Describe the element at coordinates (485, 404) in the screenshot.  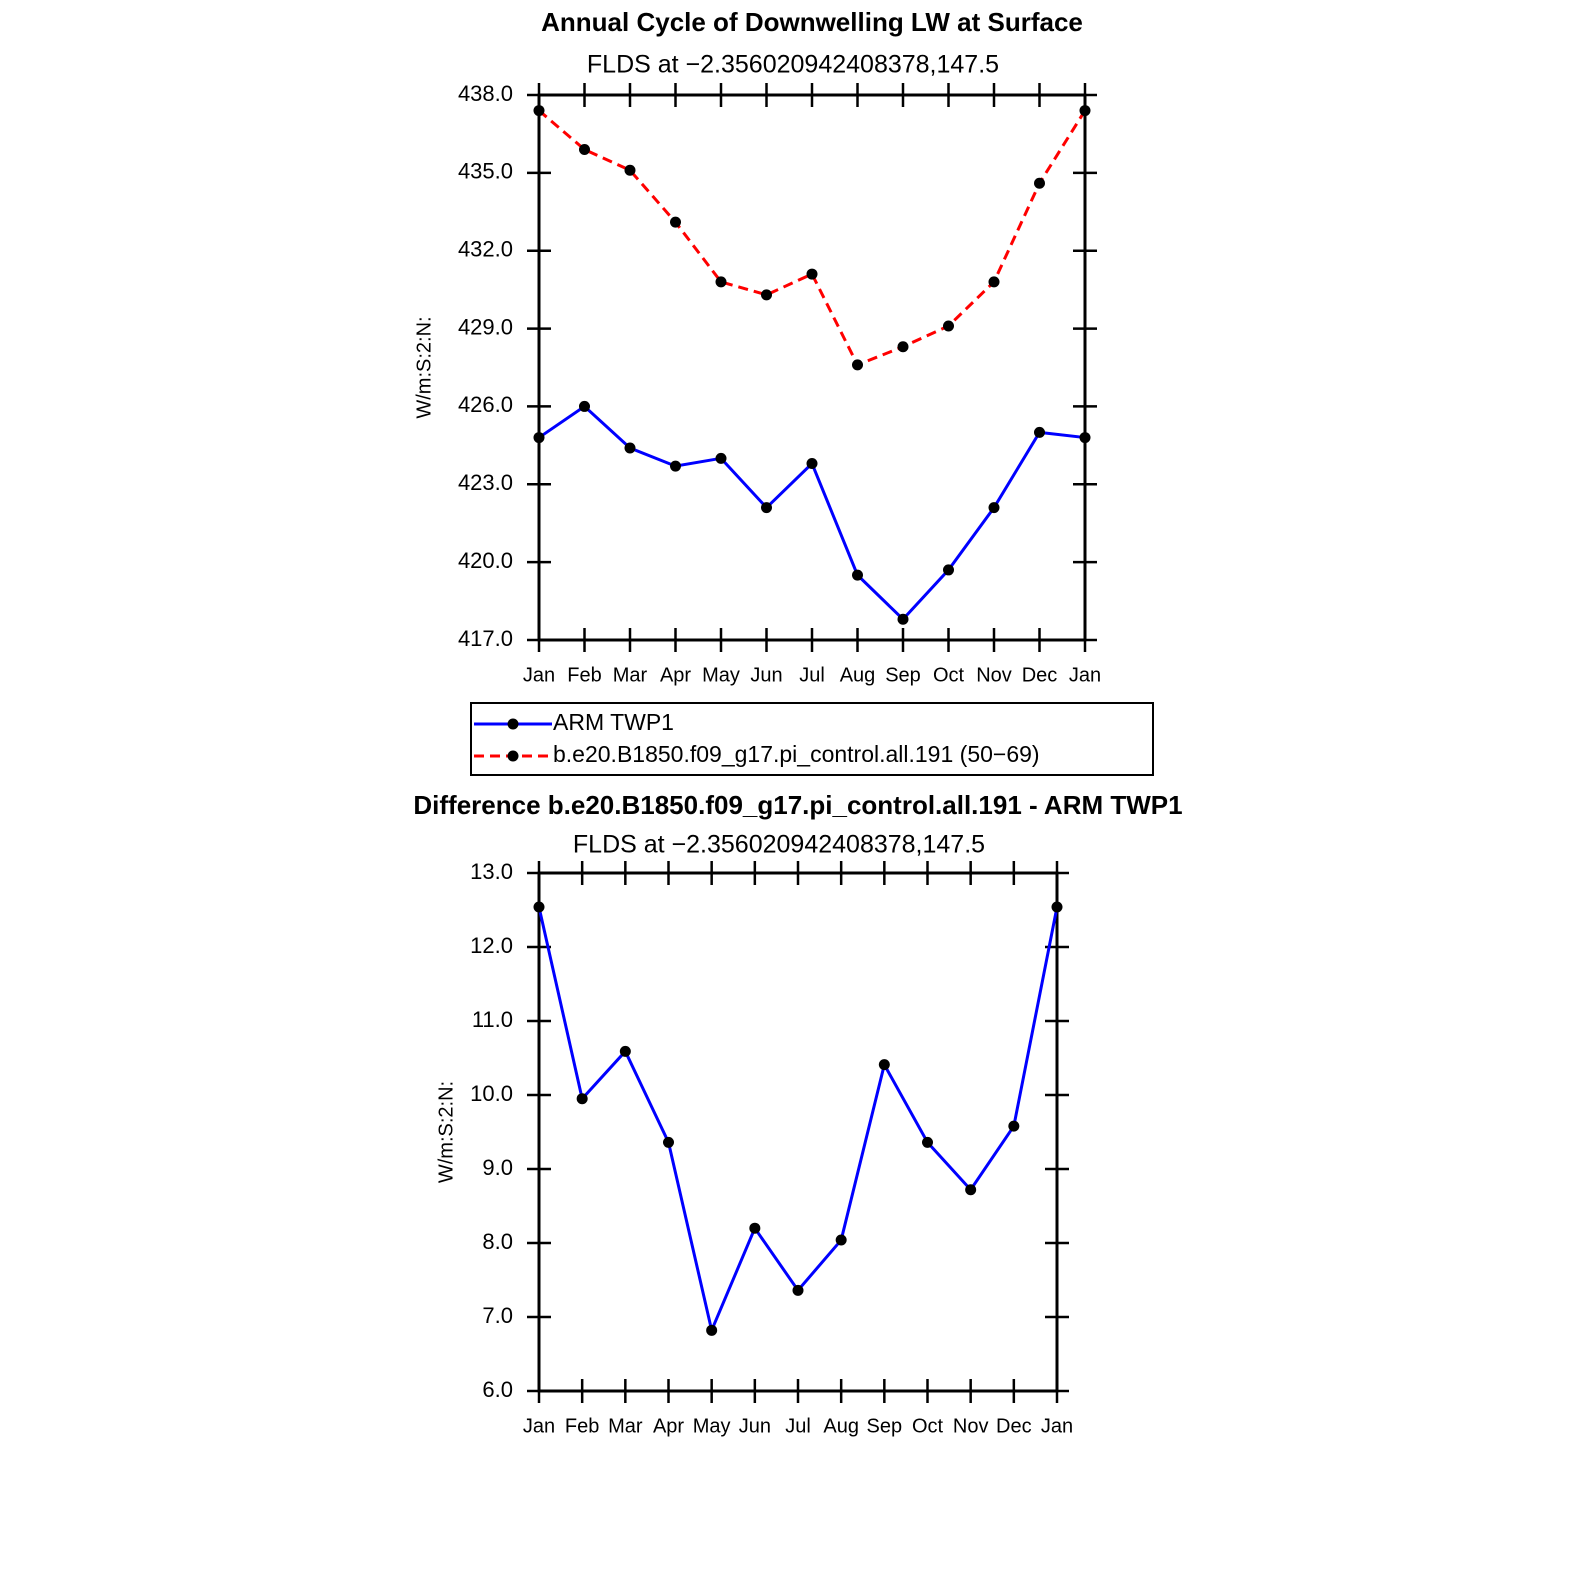
I see `y-tick-label: 426.0` at that location.